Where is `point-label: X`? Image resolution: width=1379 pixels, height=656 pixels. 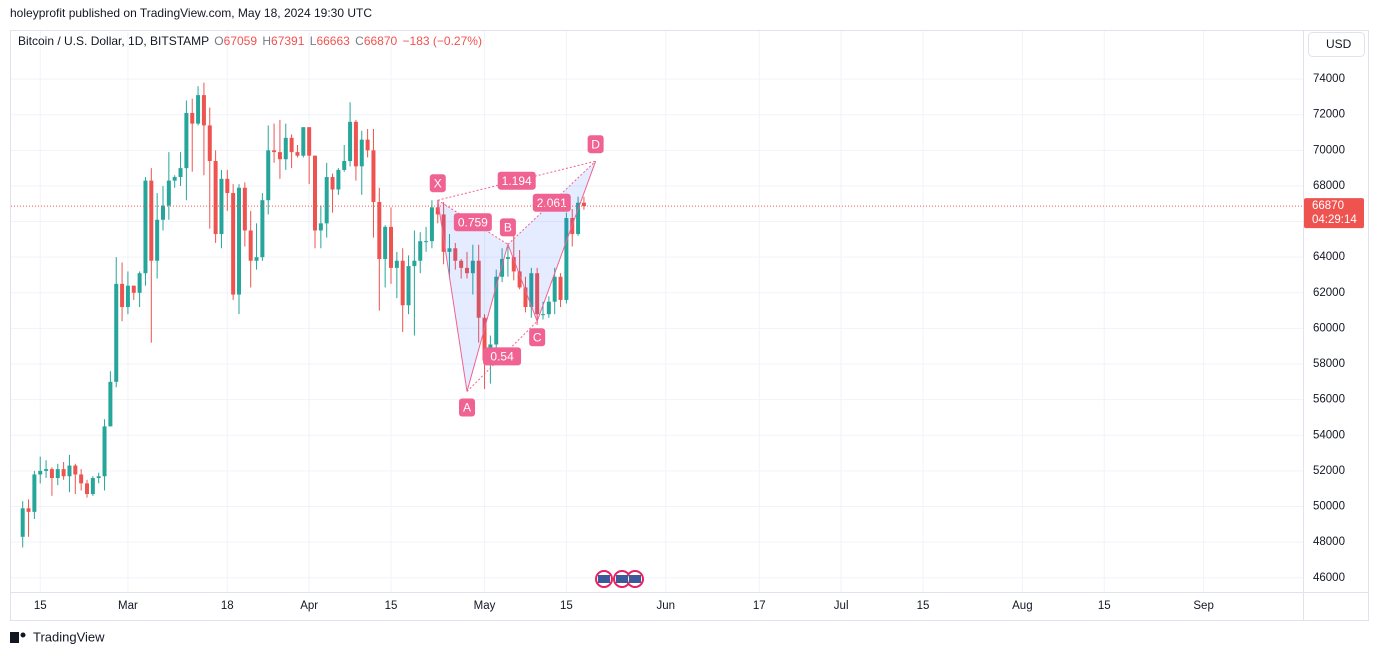 point-label: X is located at coordinates (438, 183).